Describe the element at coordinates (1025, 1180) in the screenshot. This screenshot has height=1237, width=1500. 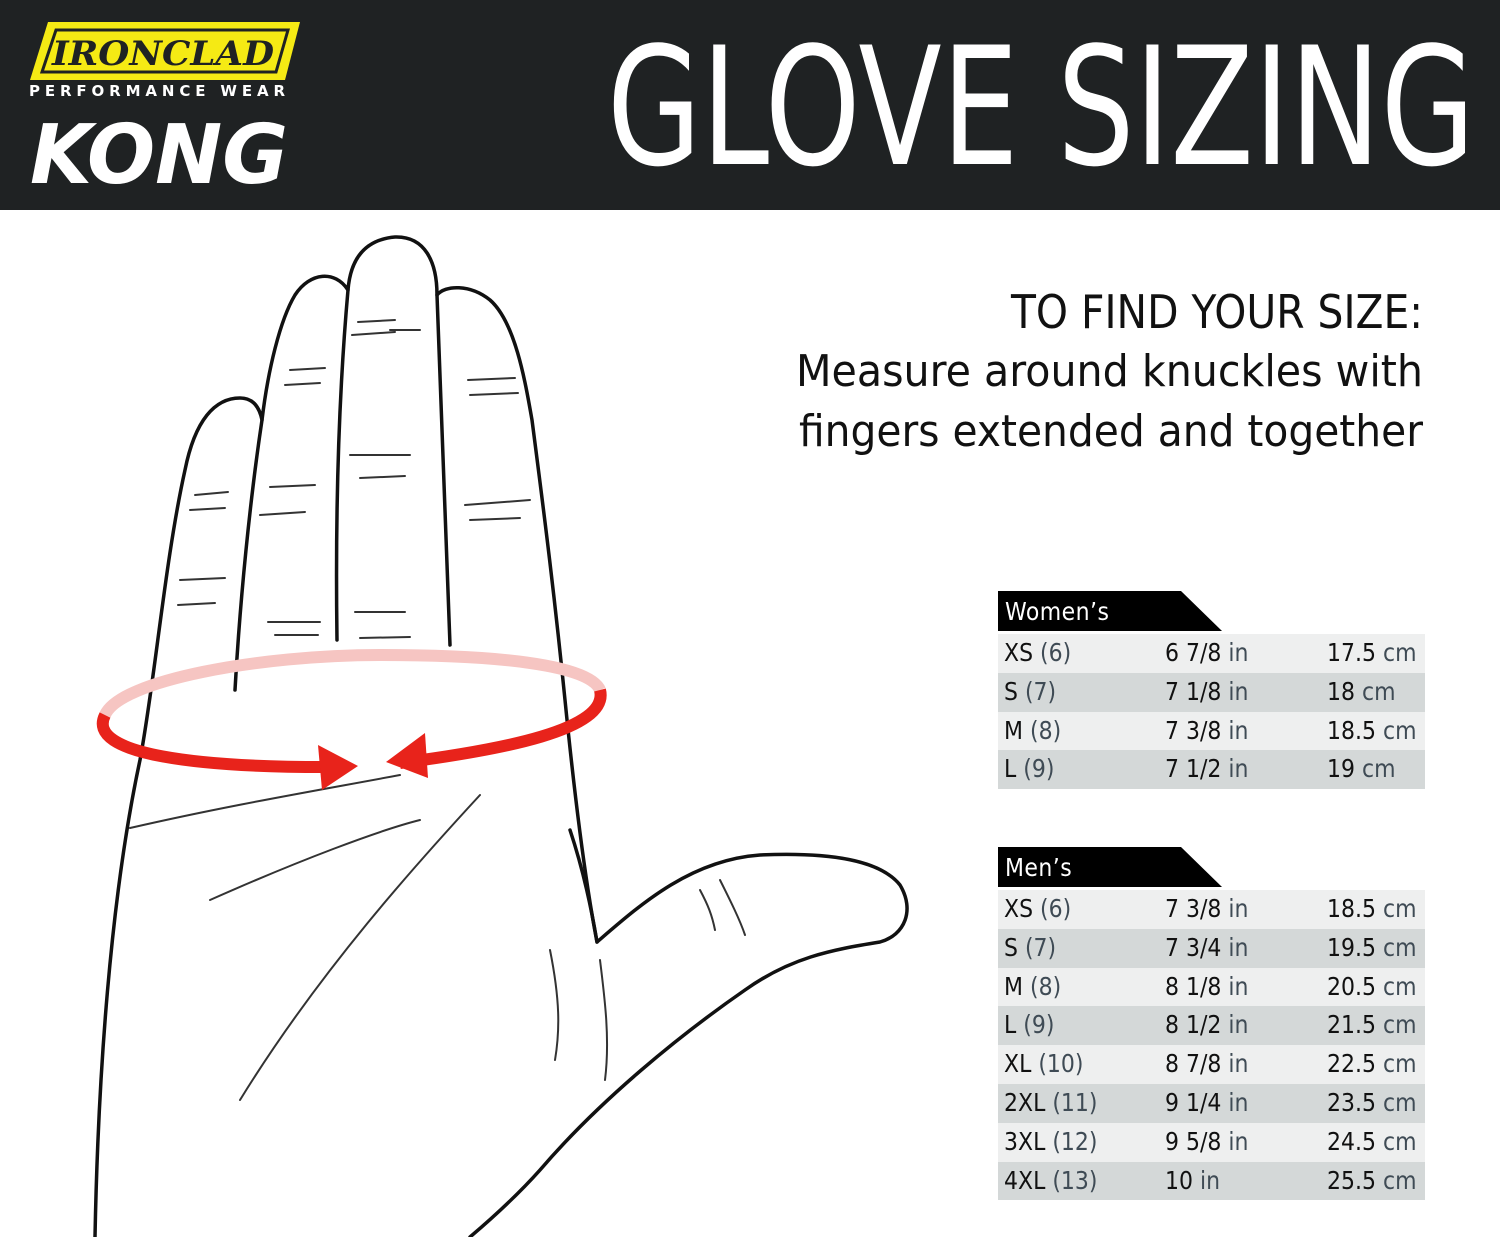
I see `cell-text: 4XL` at that location.